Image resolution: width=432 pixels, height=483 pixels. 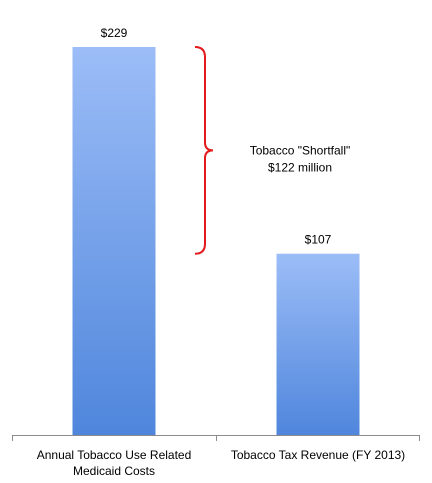 I want to click on bracket, so click(x=204, y=150).